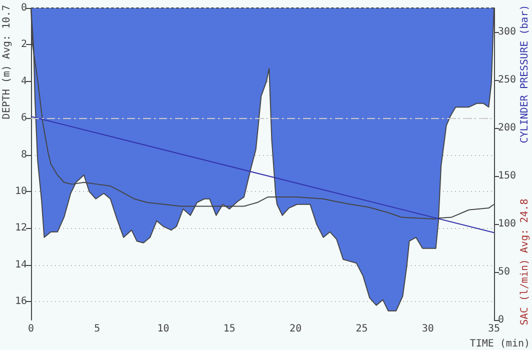 This screenshot has width=532, height=350. Describe the element at coordinates (20, 264) in the screenshot. I see `y-tick-label: 14` at that location.